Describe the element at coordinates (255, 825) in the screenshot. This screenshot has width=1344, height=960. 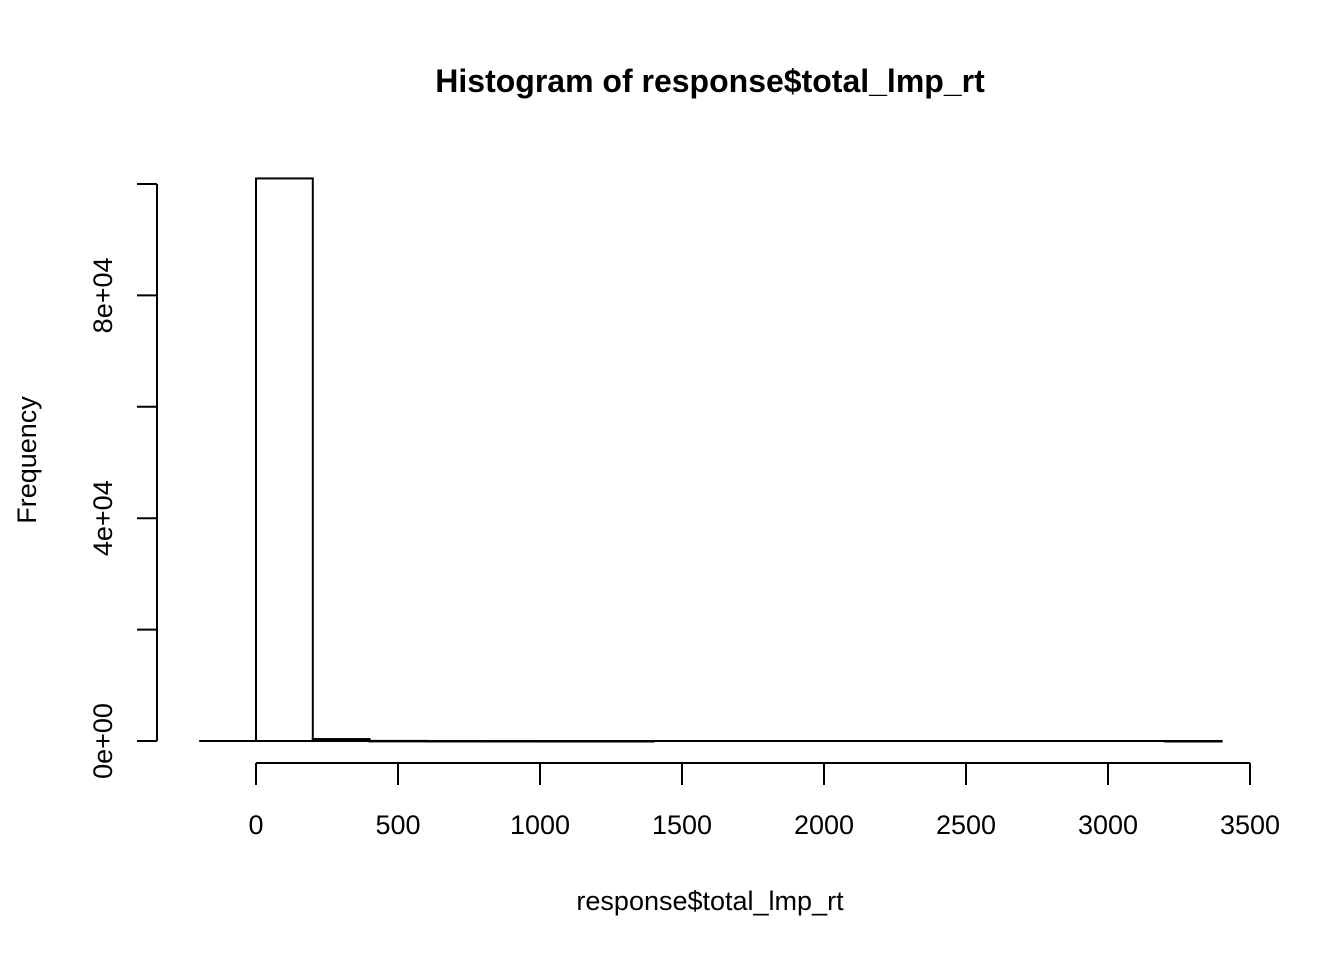
I see `x-tick-label: 0` at that location.